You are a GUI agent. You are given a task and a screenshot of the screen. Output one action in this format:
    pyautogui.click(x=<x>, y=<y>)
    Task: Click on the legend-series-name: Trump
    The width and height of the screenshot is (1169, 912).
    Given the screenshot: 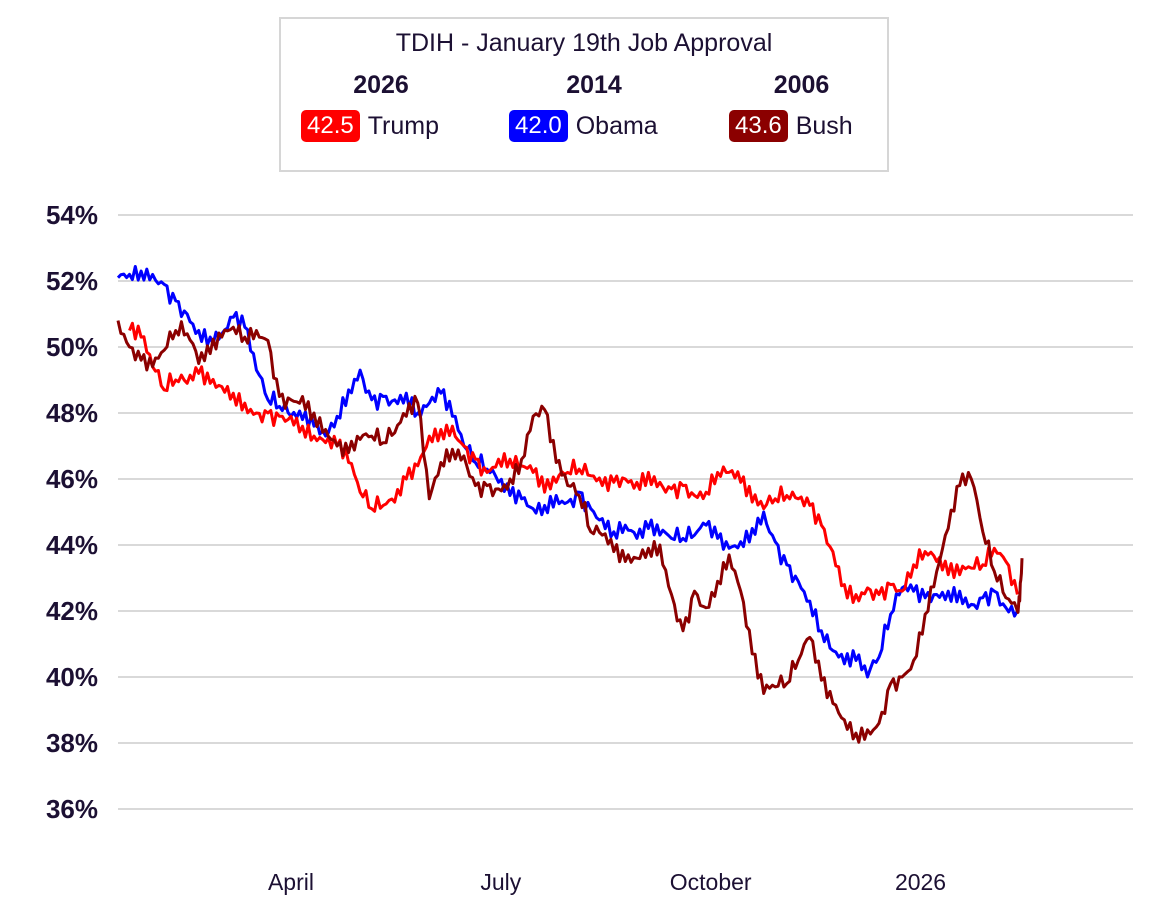 What is the action you would take?
    pyautogui.click(x=403, y=125)
    